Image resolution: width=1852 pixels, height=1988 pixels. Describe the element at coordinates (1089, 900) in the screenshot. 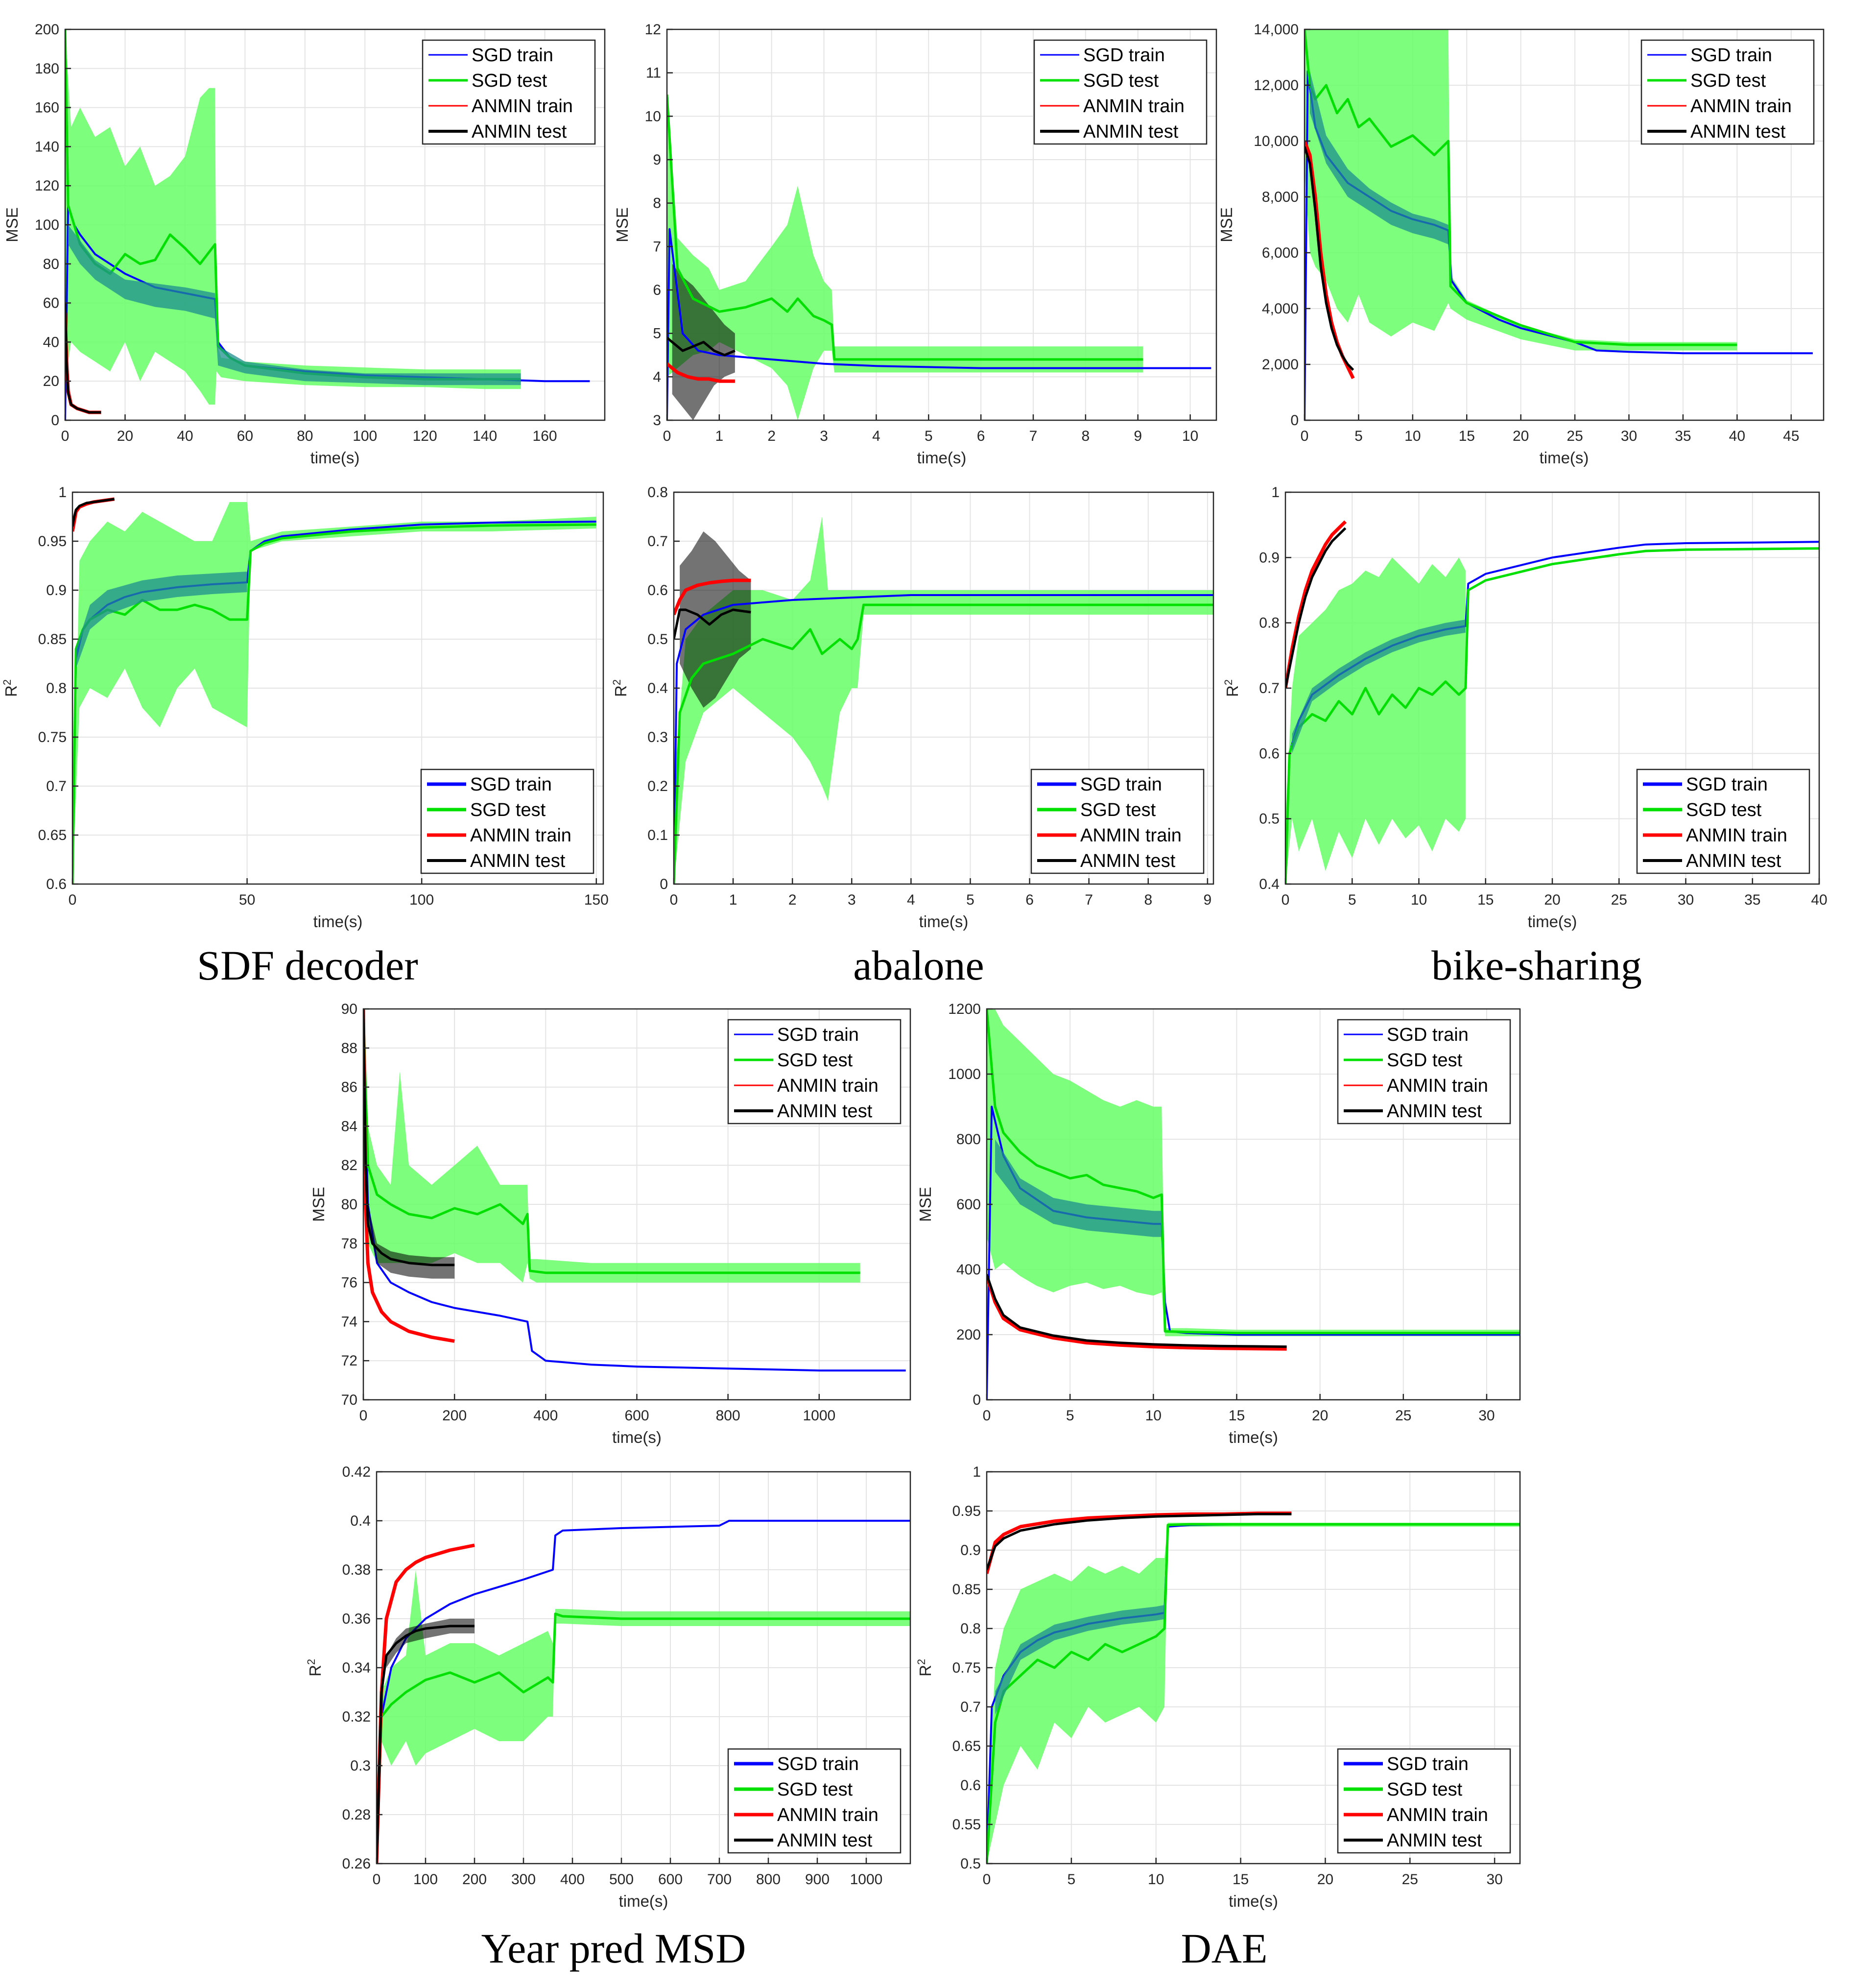

I see `x-tick-label: 7` at that location.